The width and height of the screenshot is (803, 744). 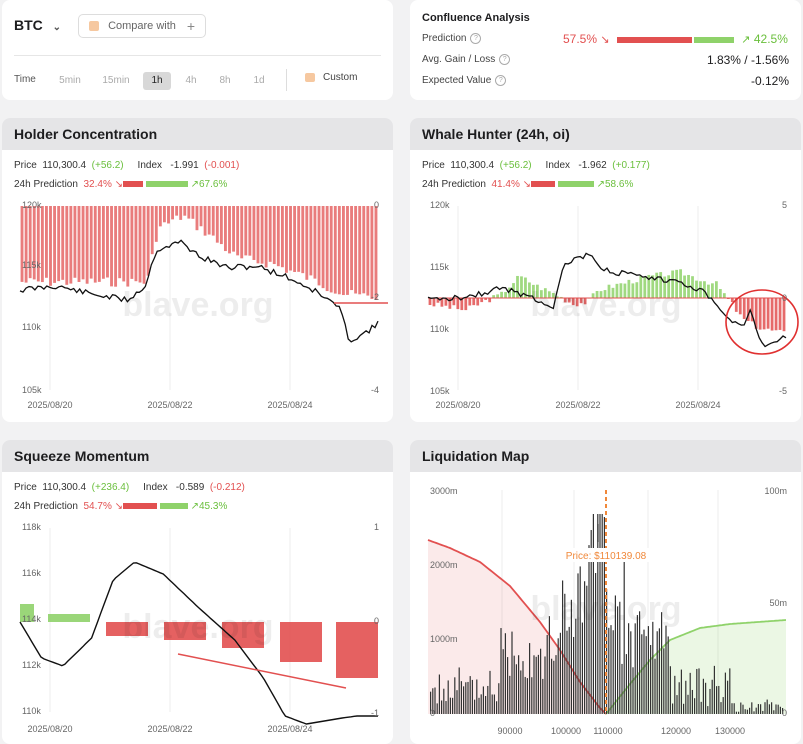 I want to click on x-tick-label: 90000, so click(x=509, y=731).